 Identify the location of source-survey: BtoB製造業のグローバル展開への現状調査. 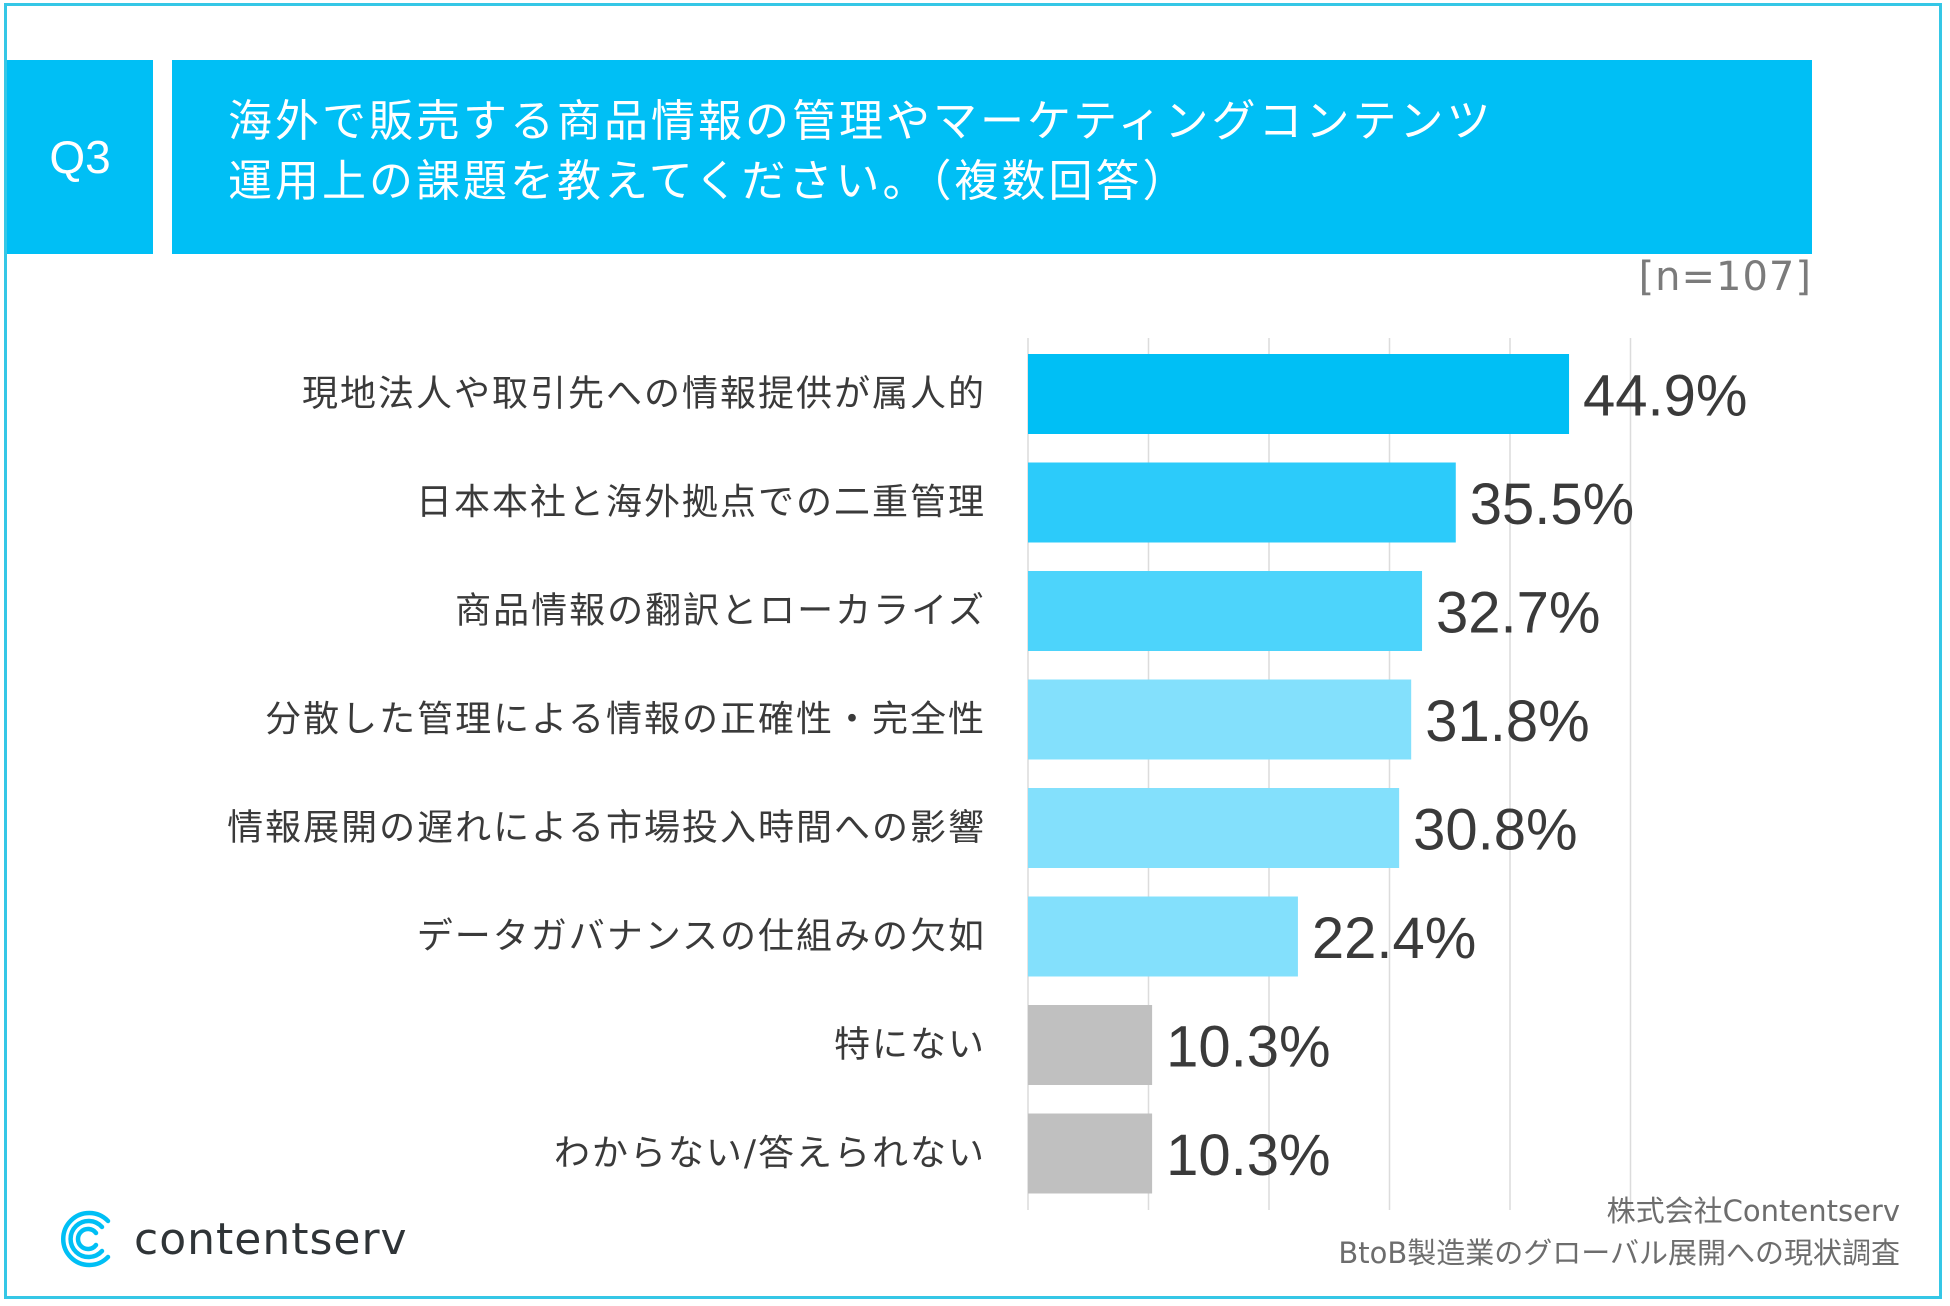
(1619, 1253).